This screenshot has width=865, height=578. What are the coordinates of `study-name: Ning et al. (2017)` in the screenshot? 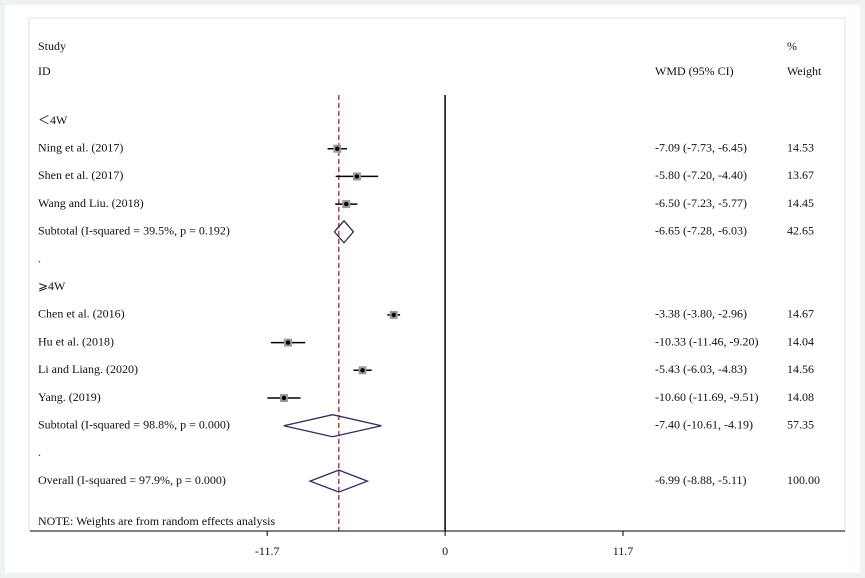 It's located at (80, 147).